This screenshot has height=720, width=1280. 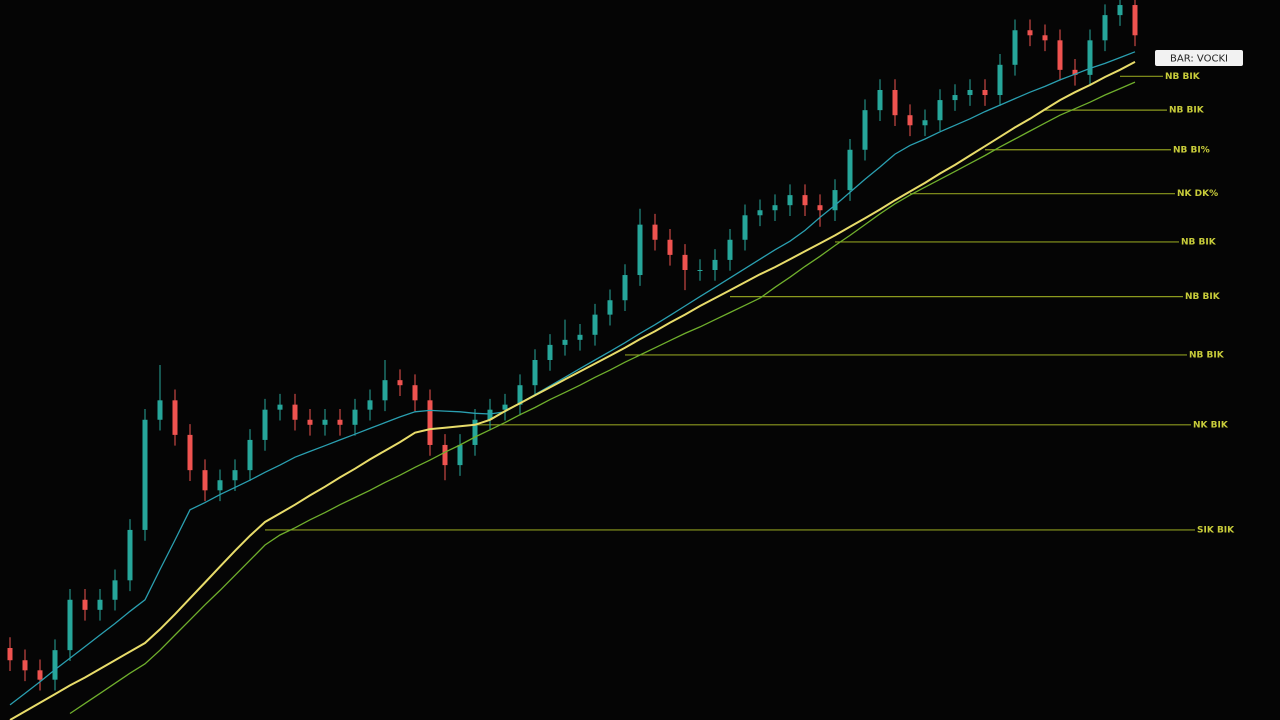 What do you see at coordinates (1211, 425) in the screenshot?
I see `level-label: NK BIK` at bounding box center [1211, 425].